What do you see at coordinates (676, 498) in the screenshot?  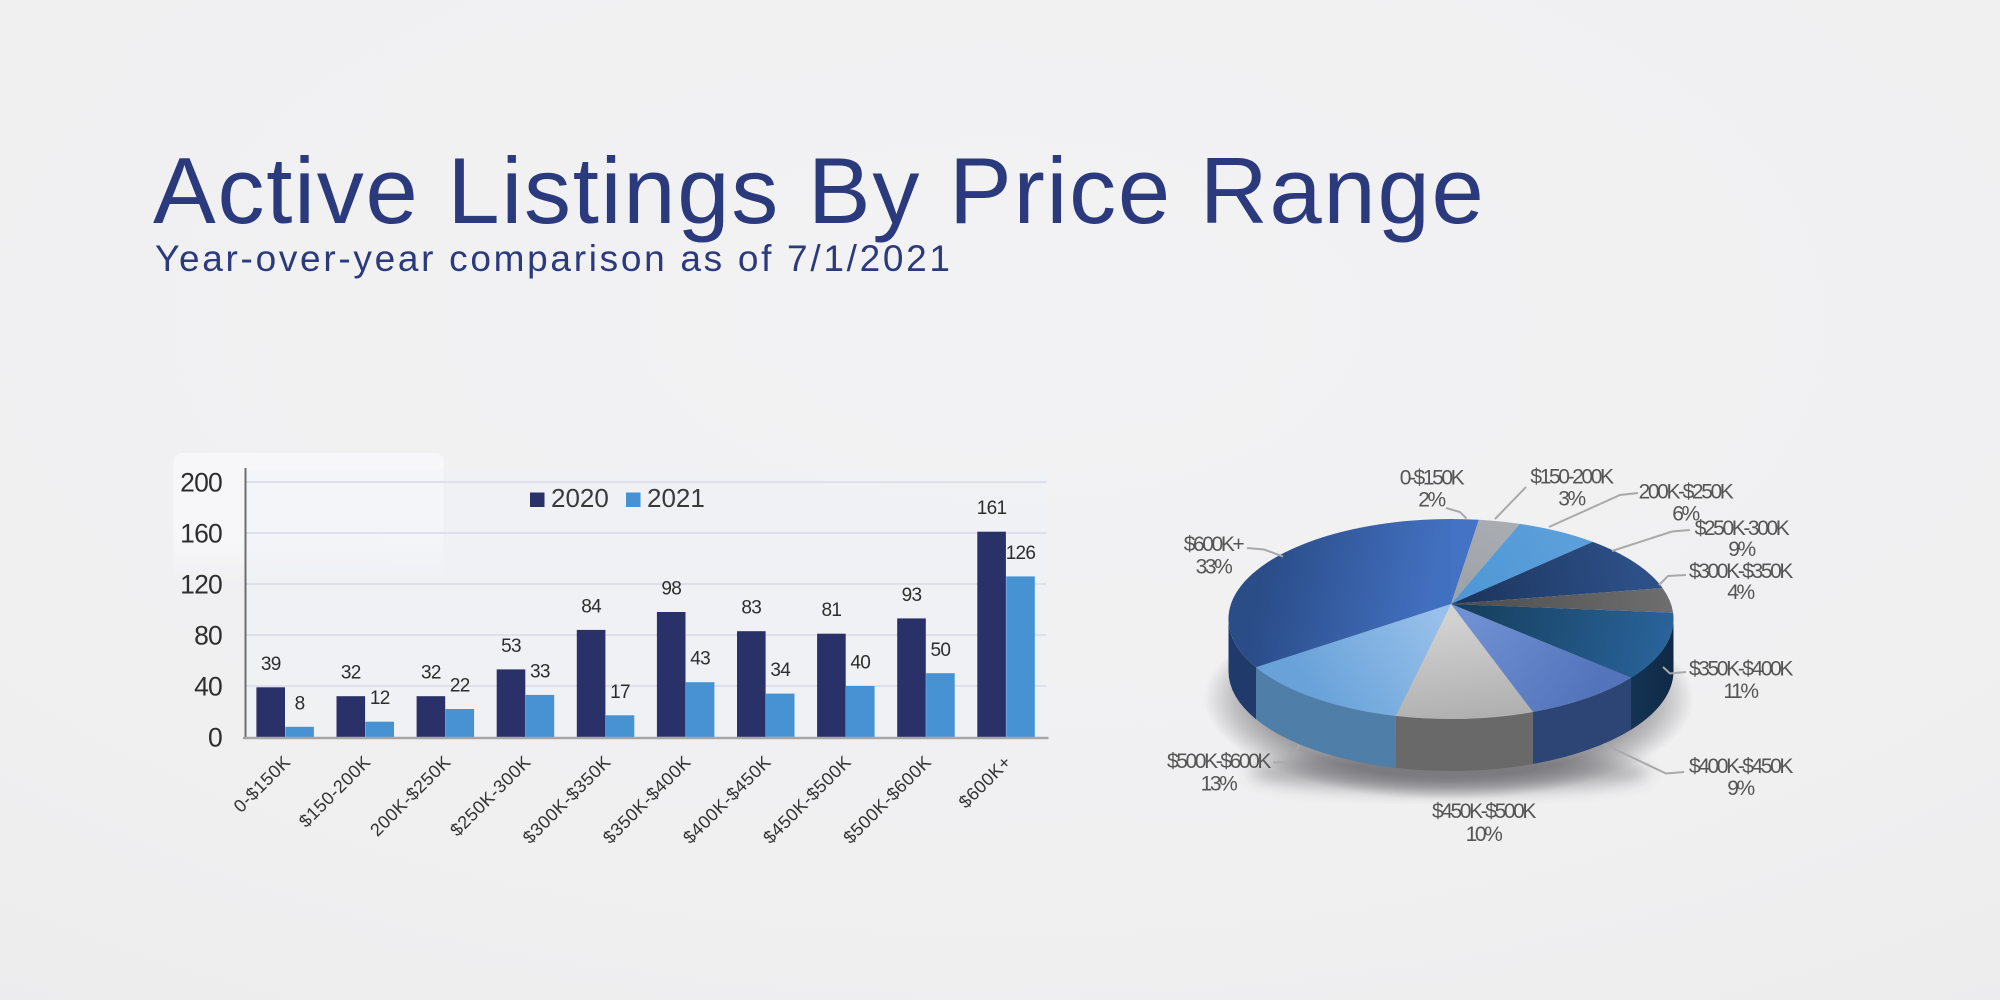 I see `svg-text: 2021` at bounding box center [676, 498].